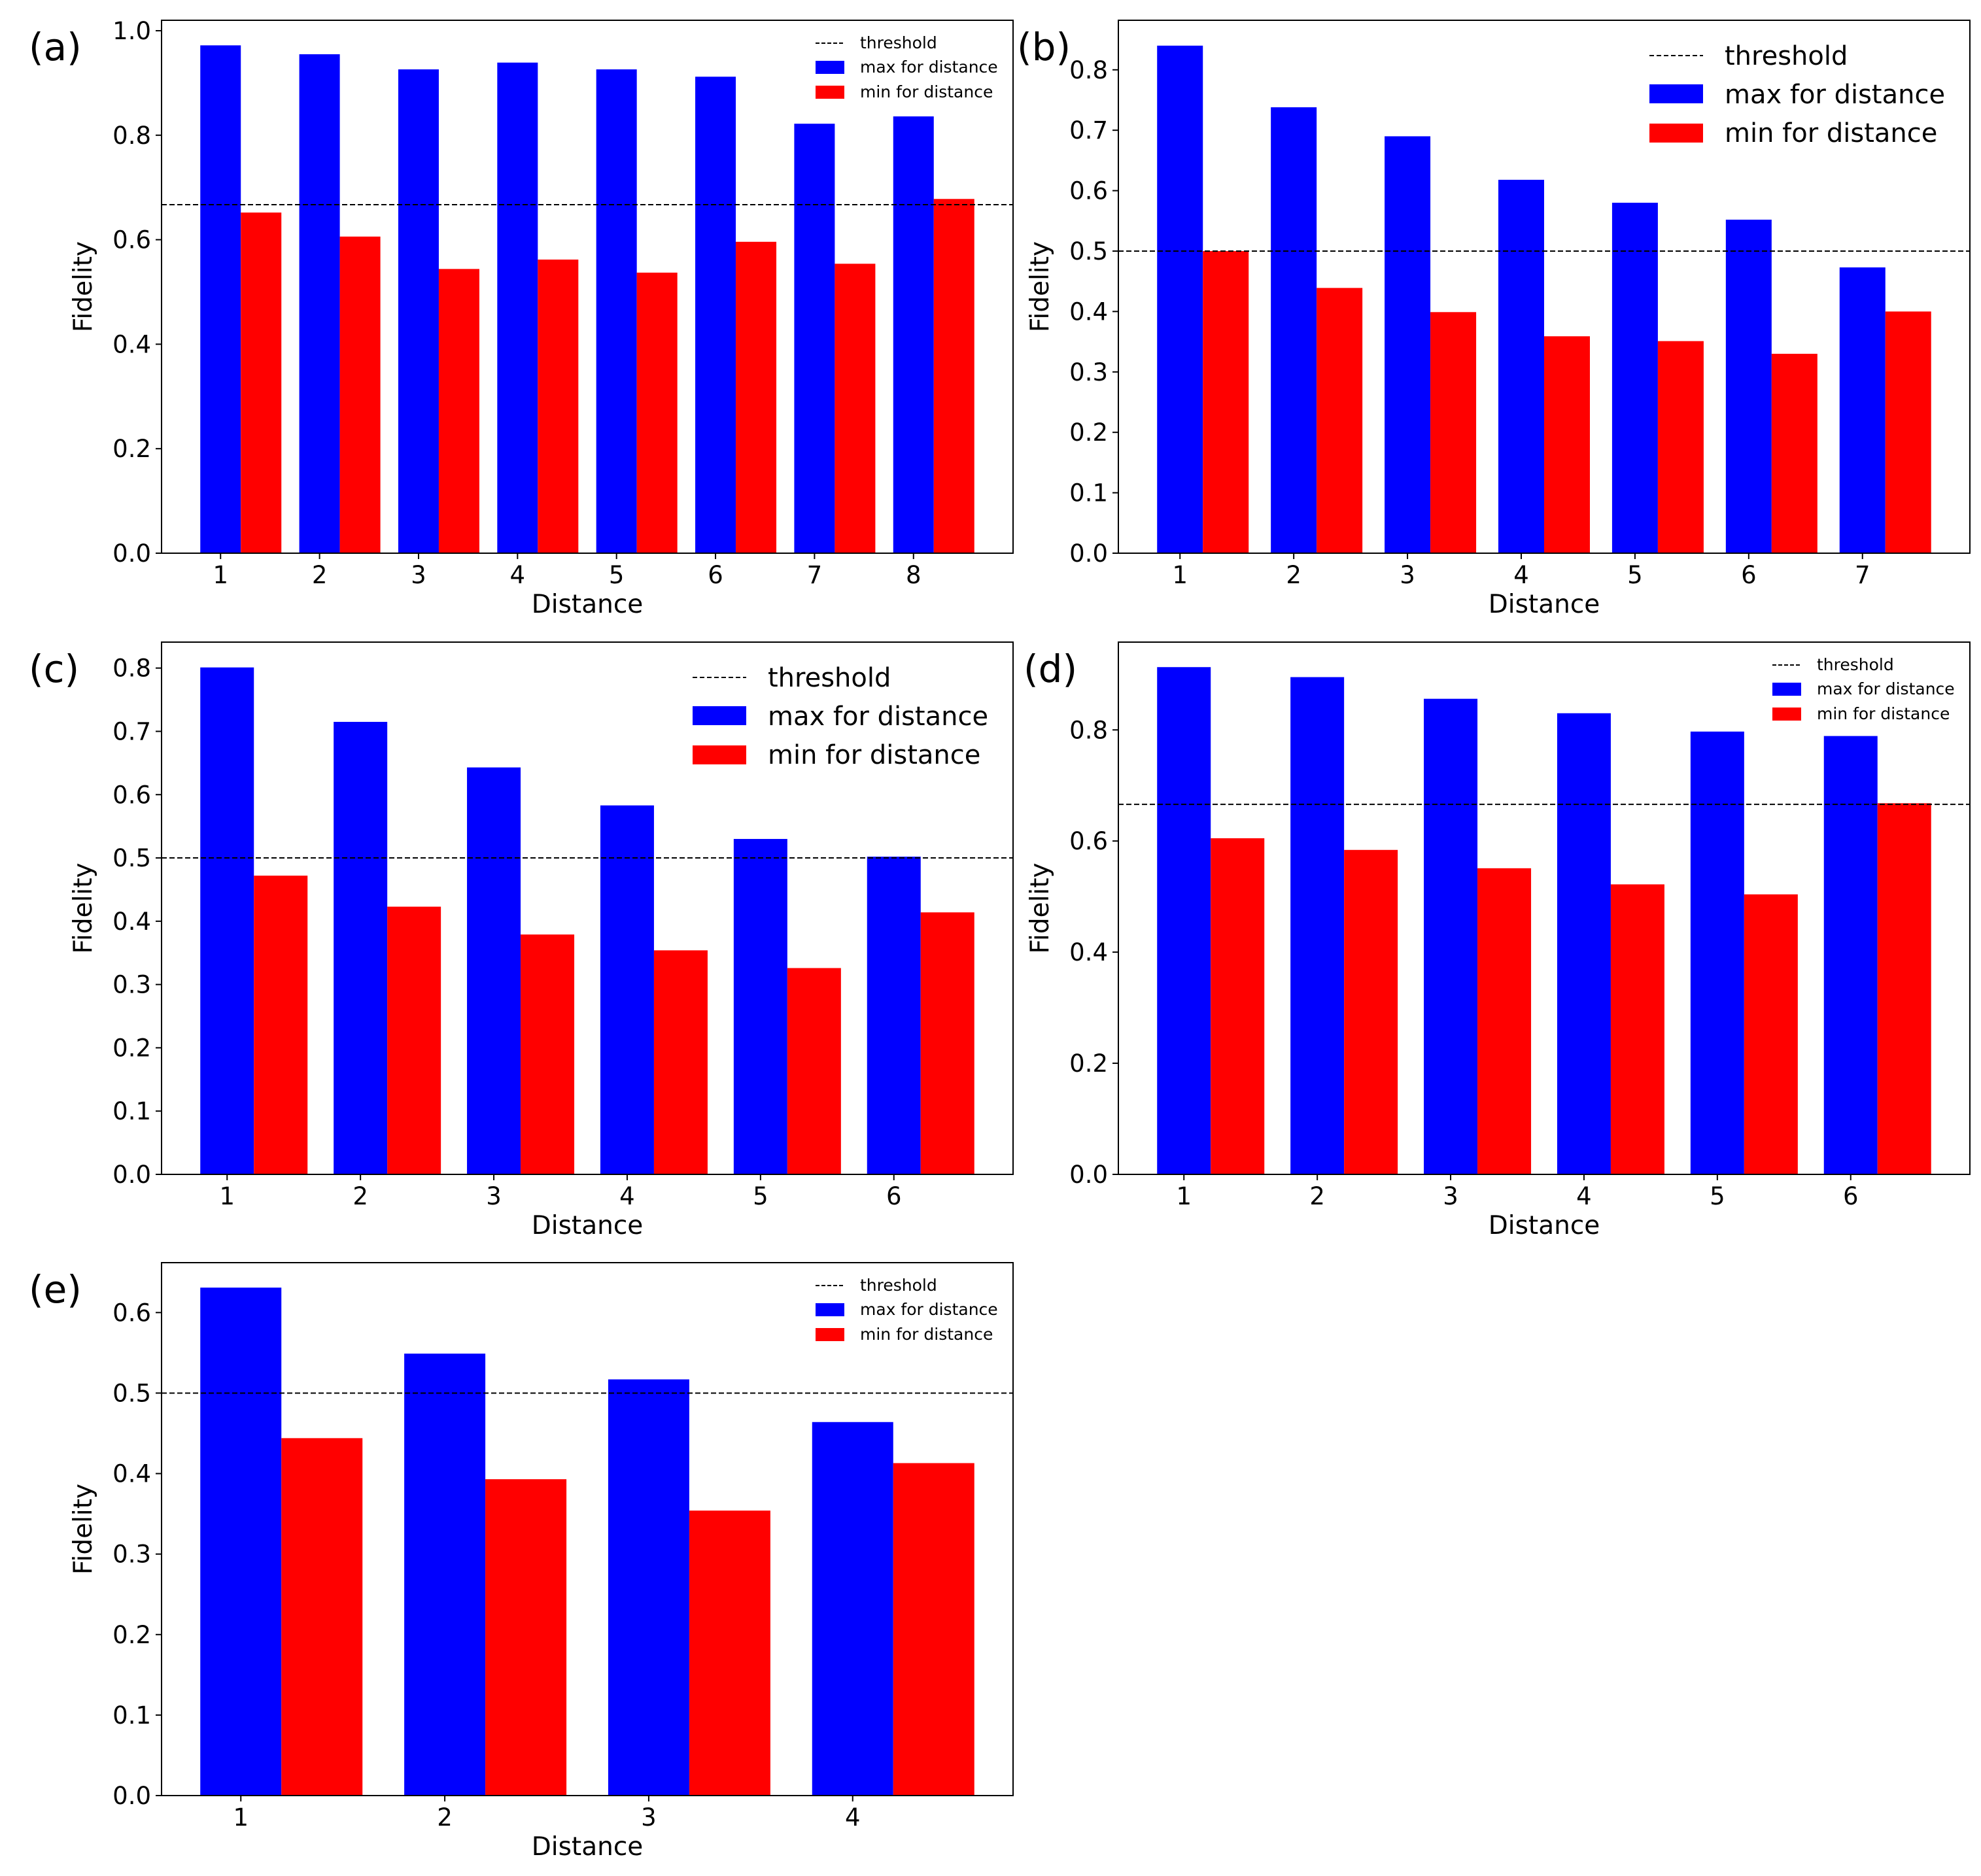 The width and height of the screenshot is (1981, 1876). Describe the element at coordinates (815, 575) in the screenshot. I see `x-tick-label: 7` at that location.